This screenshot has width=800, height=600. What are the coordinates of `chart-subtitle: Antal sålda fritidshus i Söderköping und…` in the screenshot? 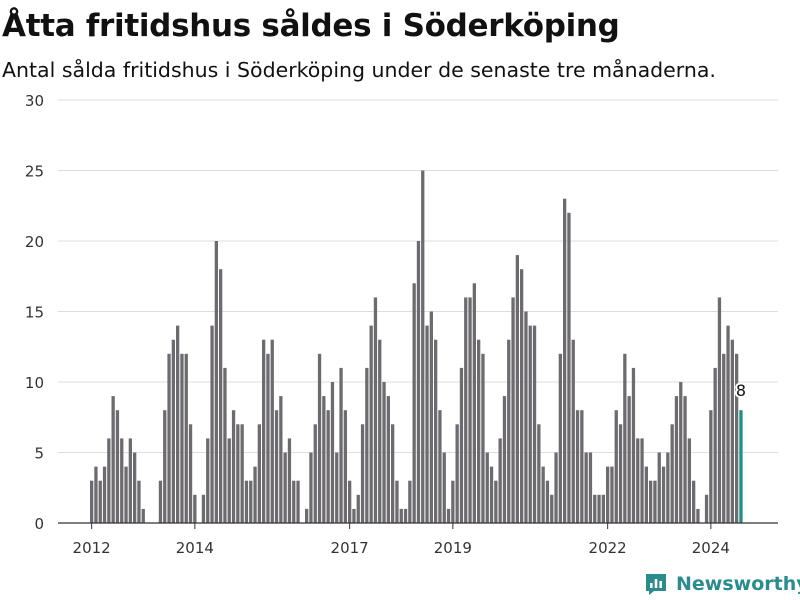 It's located at (359, 70).